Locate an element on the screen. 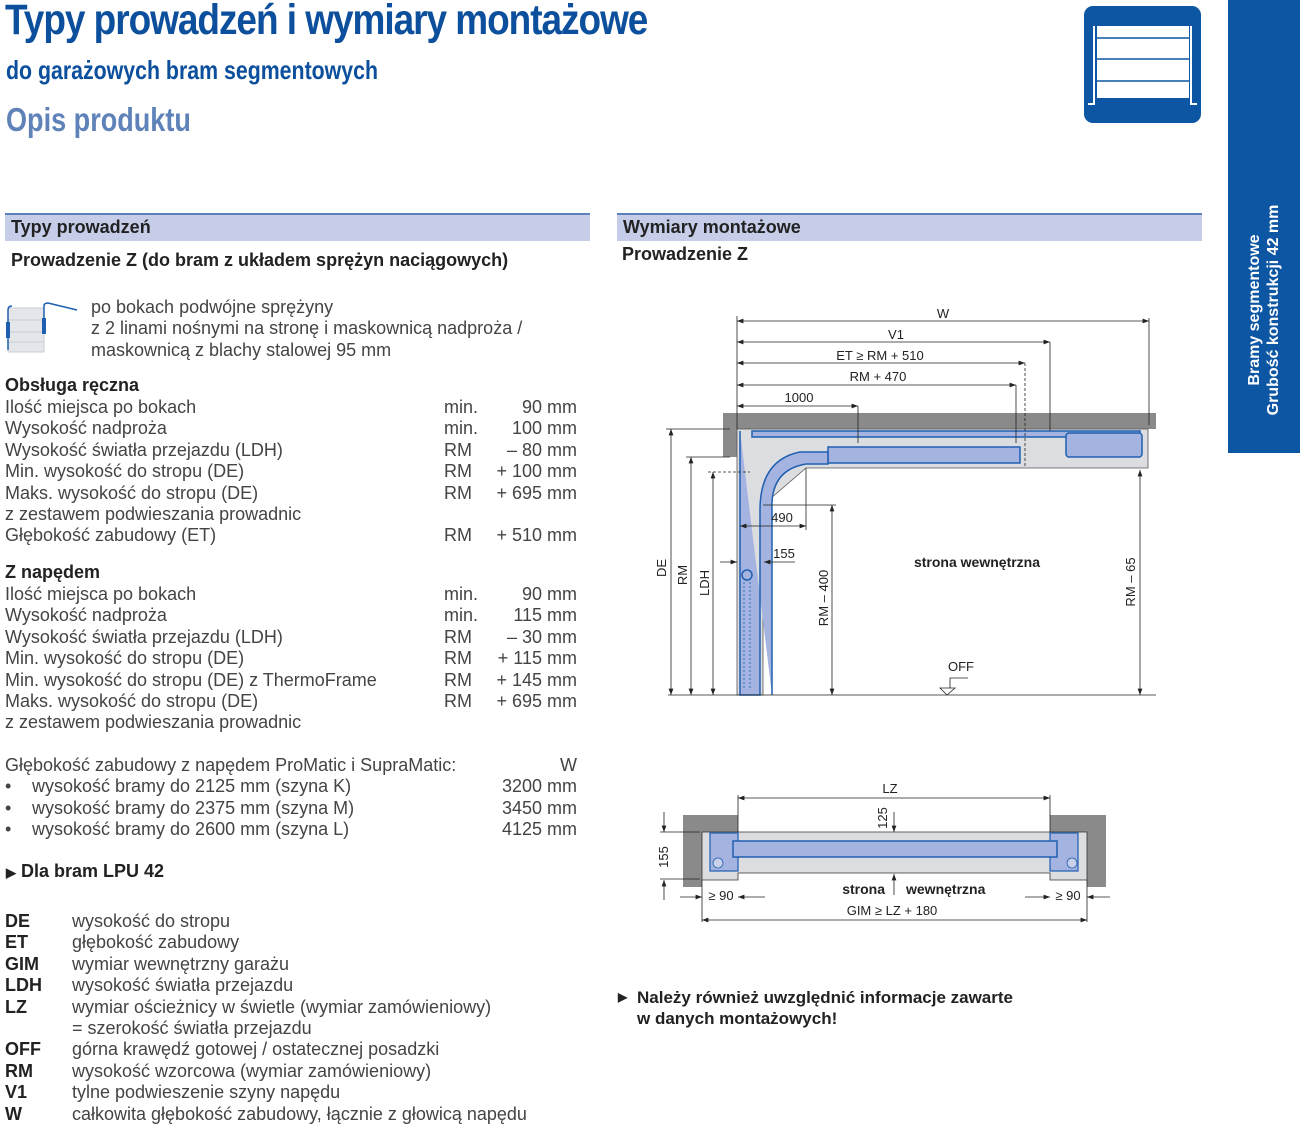 This screenshot has width=1300, height=1130. depth-item-label: wysokość bramy do 2600 mm (szyna L) is located at coordinates (191, 829).